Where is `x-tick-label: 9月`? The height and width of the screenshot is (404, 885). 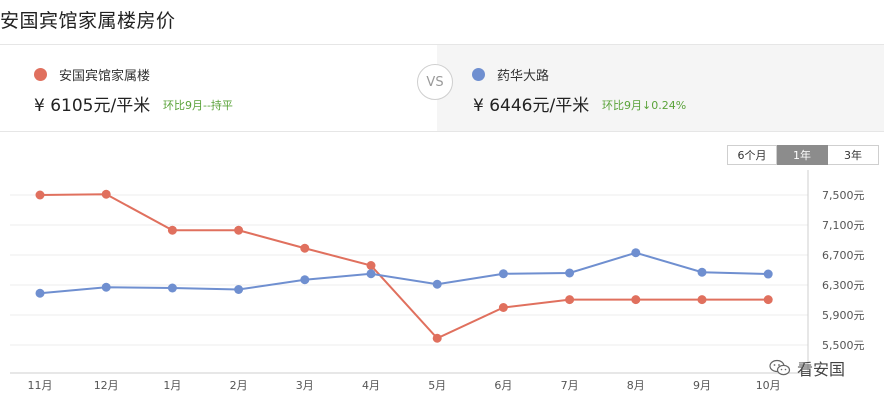 x-tick-label: 9月 is located at coordinates (702, 385).